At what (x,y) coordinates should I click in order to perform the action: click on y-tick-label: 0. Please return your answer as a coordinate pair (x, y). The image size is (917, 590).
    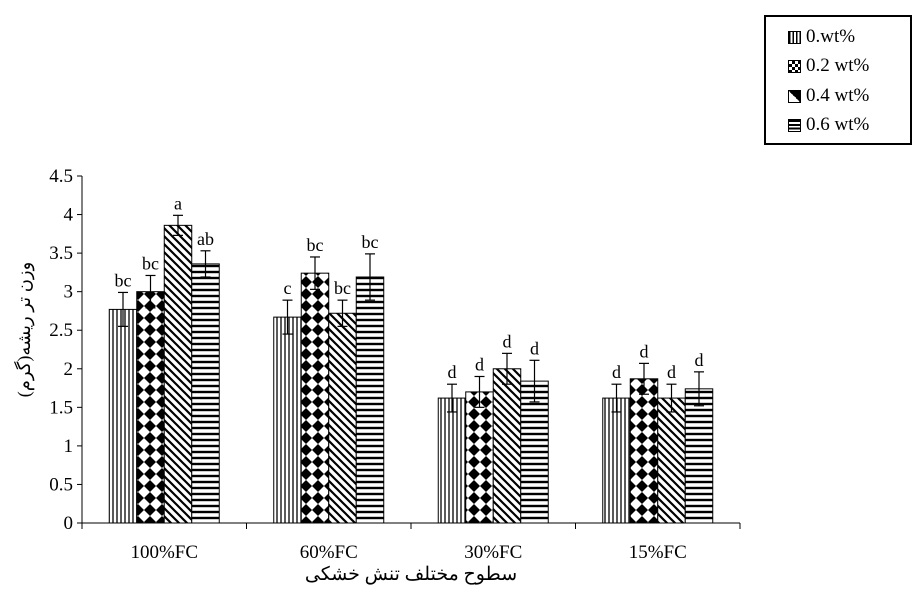
    Looking at the image, I should click on (69, 523).